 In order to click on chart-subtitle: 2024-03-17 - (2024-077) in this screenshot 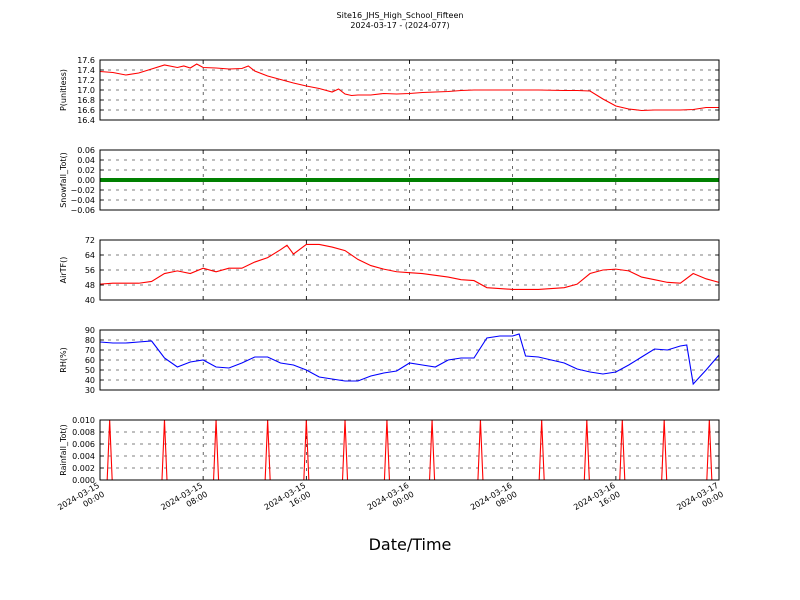, I will do `click(400, 25)`.